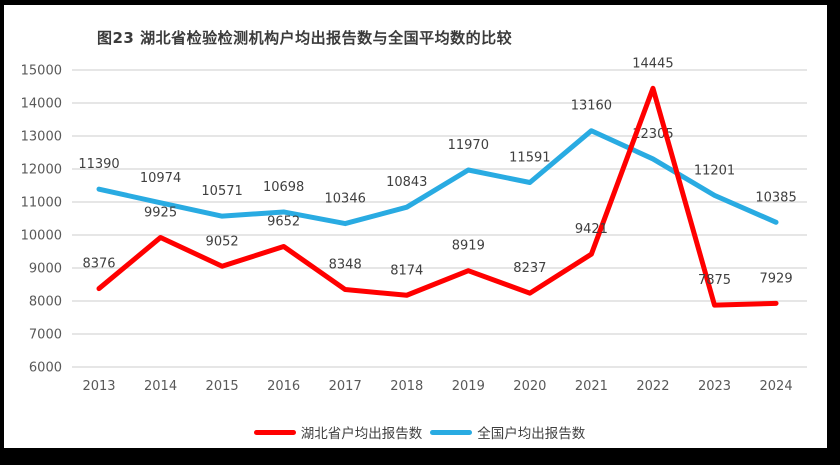 This screenshot has width=840, height=465. I want to click on data-label: 14445, so click(652, 63).